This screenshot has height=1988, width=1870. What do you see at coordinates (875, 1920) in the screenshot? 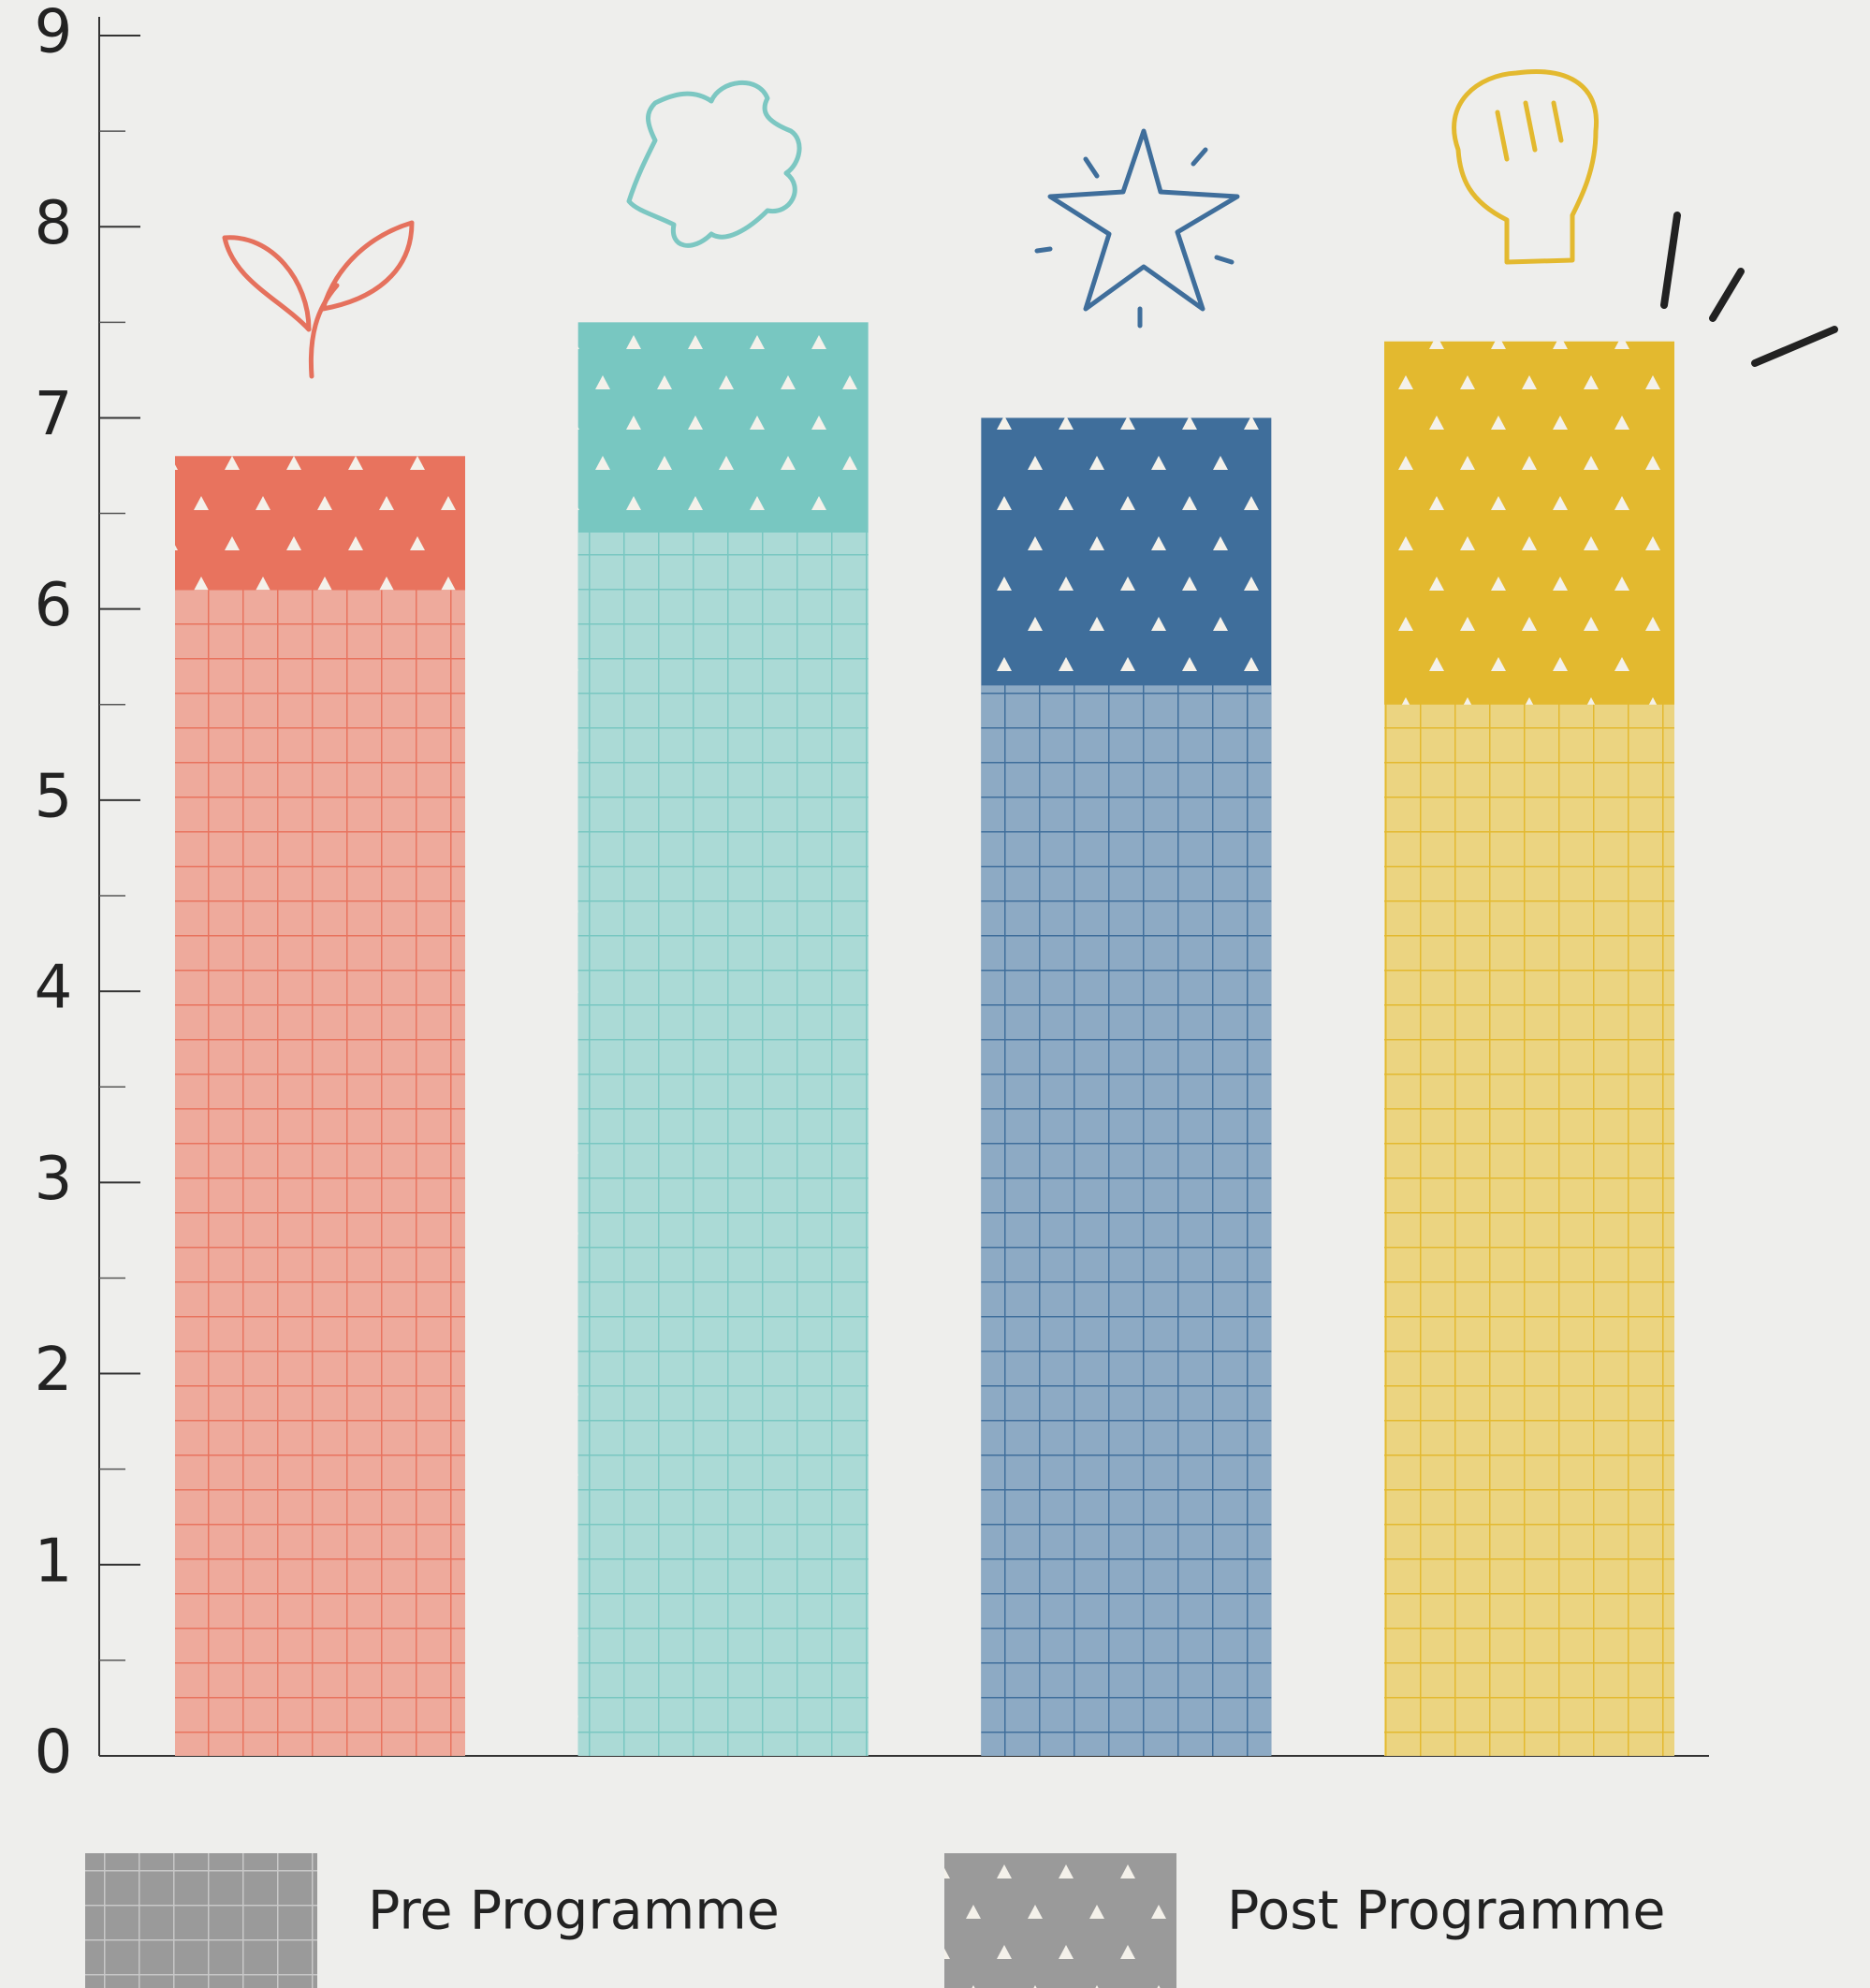
I see `legend: Pre Programme Post Programme` at bounding box center [875, 1920].